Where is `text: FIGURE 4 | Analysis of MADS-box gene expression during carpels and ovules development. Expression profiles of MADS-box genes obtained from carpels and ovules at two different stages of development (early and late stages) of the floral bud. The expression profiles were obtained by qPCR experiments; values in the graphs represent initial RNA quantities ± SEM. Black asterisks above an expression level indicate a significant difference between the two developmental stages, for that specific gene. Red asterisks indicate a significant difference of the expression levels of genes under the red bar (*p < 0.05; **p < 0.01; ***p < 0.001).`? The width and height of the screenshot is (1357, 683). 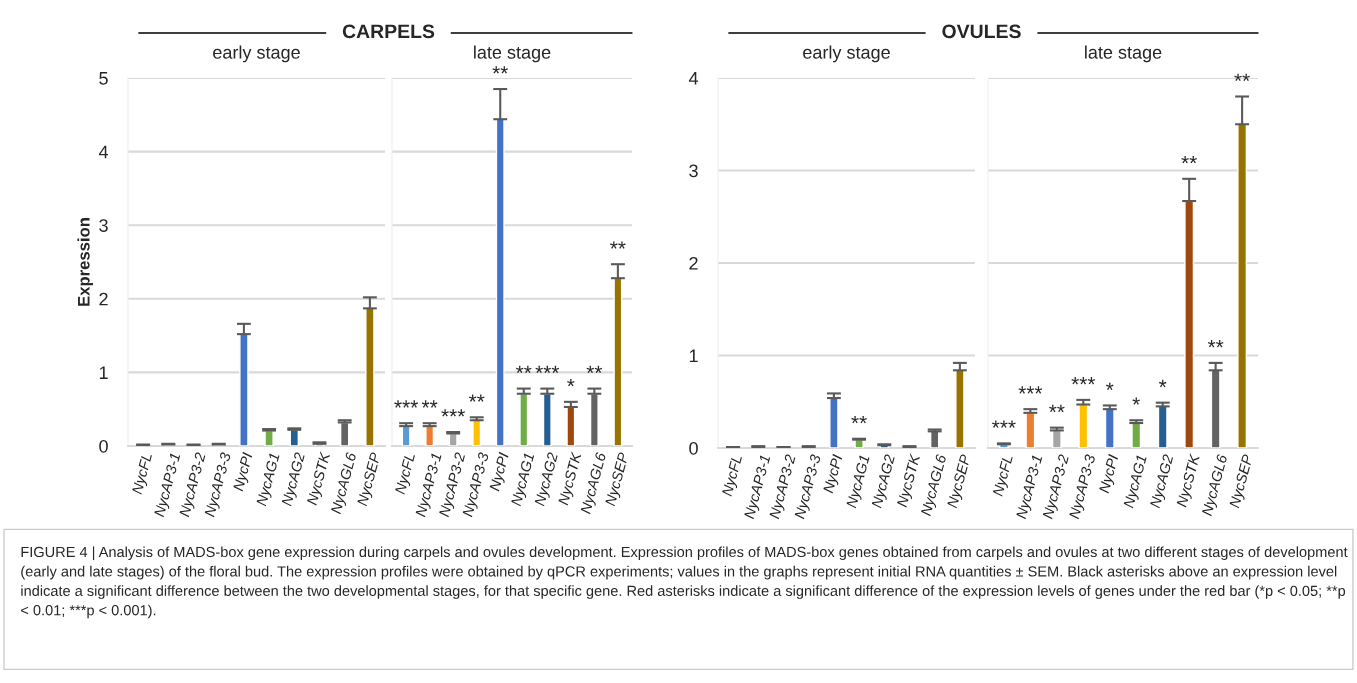
text: FIGURE 4 | Analysis of MADS-box gene expression during carpels and ovules development. Expression profiles of MADS-box genes obtained from carpels and ovules at two different stages of development (early and late stages) of the floral bud. The expression profiles were obtained by qPCR experiments; values in the graphs represent initial RNA quantities ± SEM. Black asterisks above an expression level indicate a significant difference between the two developmental stages, for that specific gene. Red asterisks indicate a significant difference of the expression levels of genes under the red bar (*p < 0.05; **p < 0.01; ***p < 0.001). is located at coordinates (684, 582).